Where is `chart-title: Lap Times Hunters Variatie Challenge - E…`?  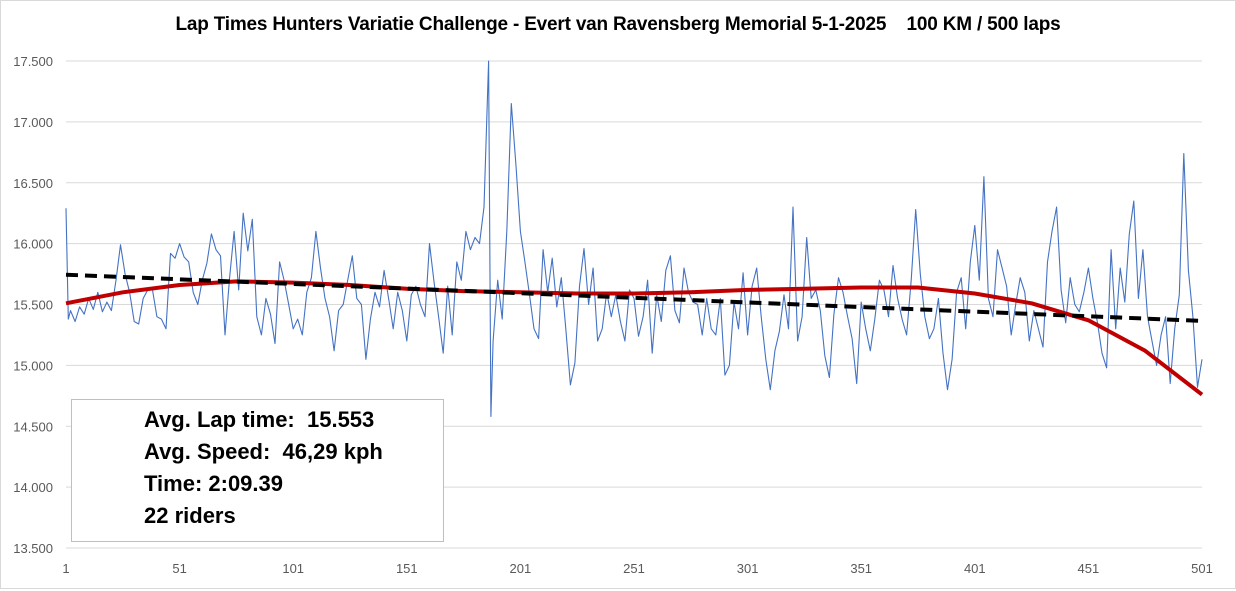
chart-title: Lap Times Hunters Variatie Challenge - E… is located at coordinates (618, 24).